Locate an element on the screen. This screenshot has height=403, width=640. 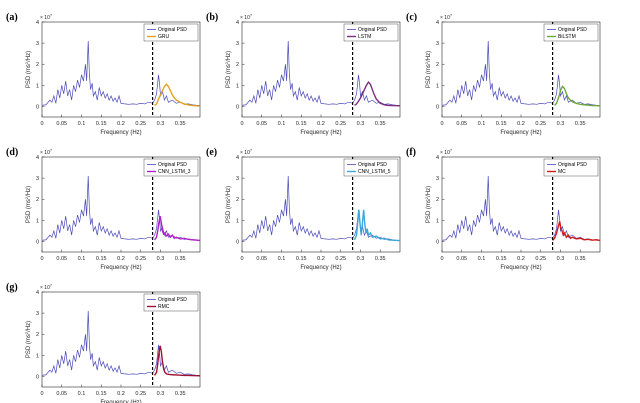
y-tick-label: 2 is located at coordinates (437, 200).